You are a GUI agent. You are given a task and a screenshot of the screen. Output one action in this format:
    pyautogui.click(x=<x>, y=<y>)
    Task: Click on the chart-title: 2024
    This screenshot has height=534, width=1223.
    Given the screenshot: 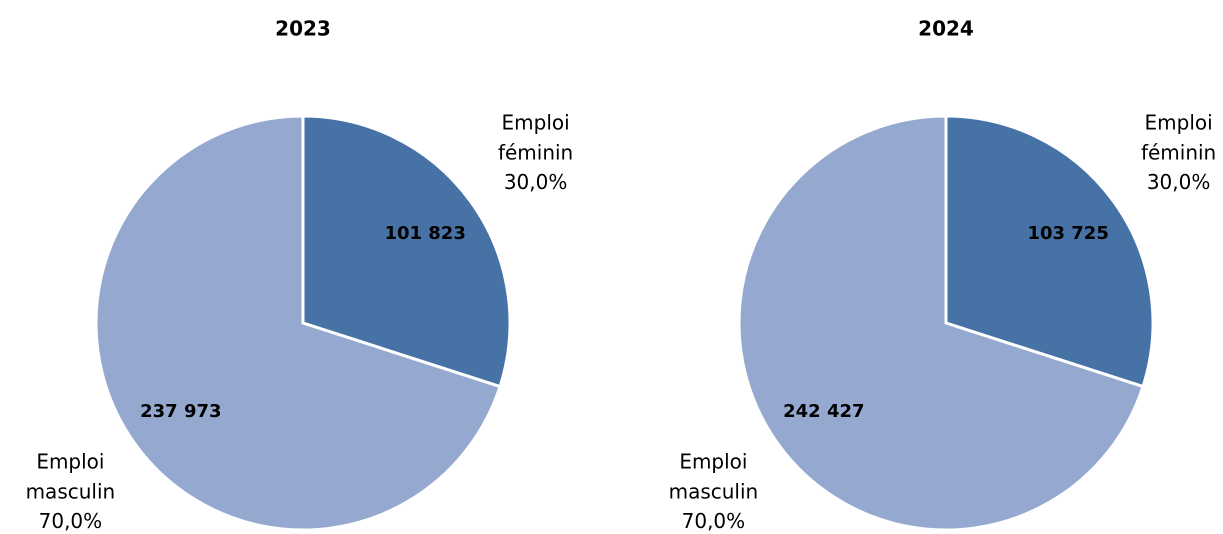 What is the action you would take?
    pyautogui.click(x=946, y=29)
    